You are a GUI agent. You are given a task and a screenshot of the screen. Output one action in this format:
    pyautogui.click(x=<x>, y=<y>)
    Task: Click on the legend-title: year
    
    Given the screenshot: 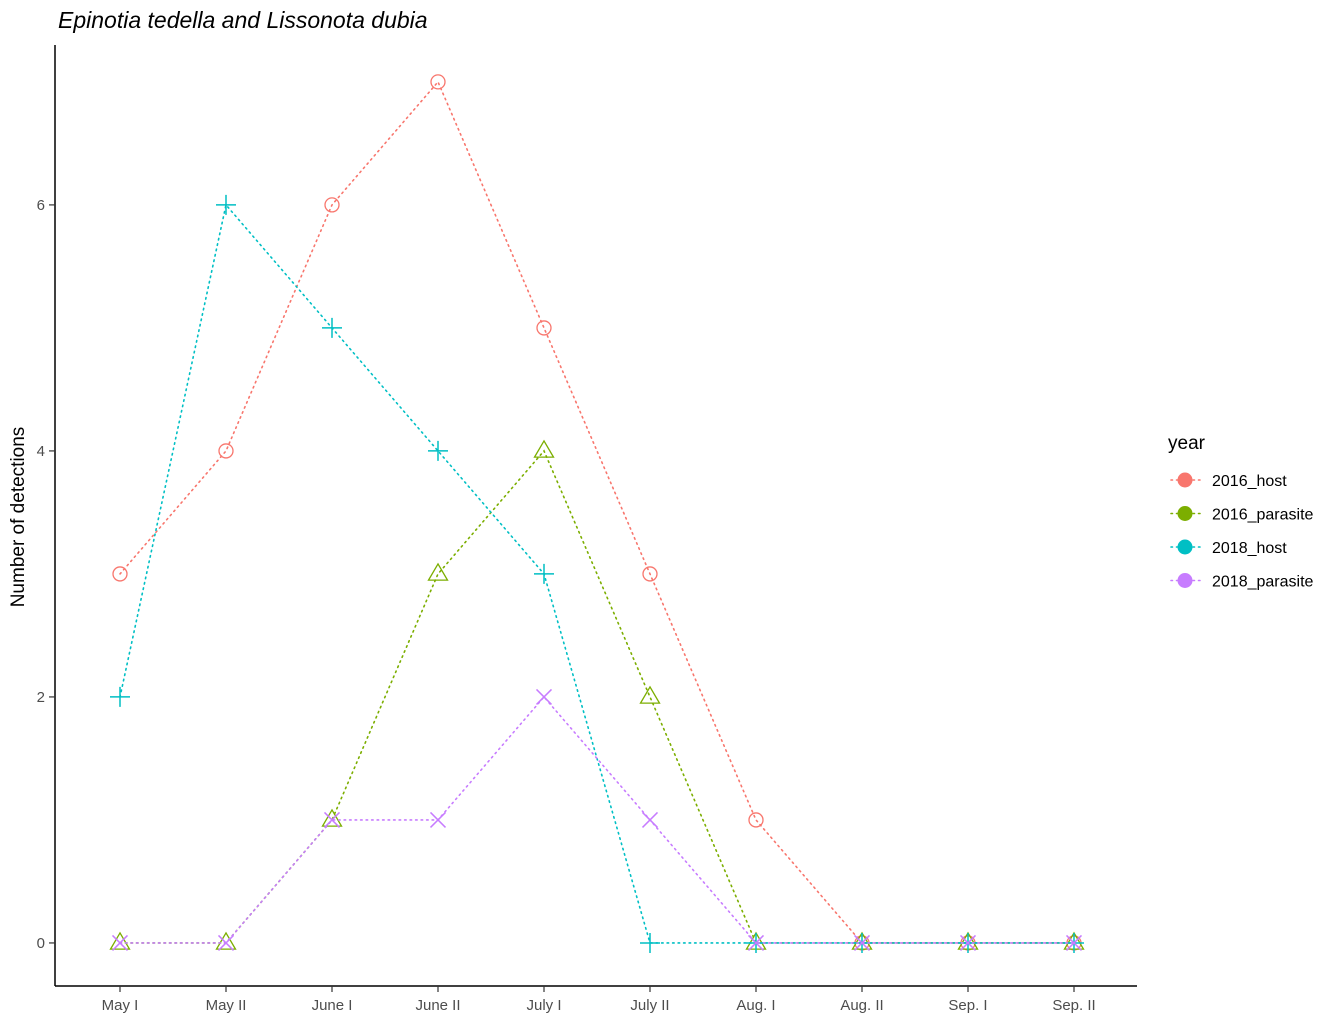 What is the action you would take?
    pyautogui.click(x=1187, y=443)
    